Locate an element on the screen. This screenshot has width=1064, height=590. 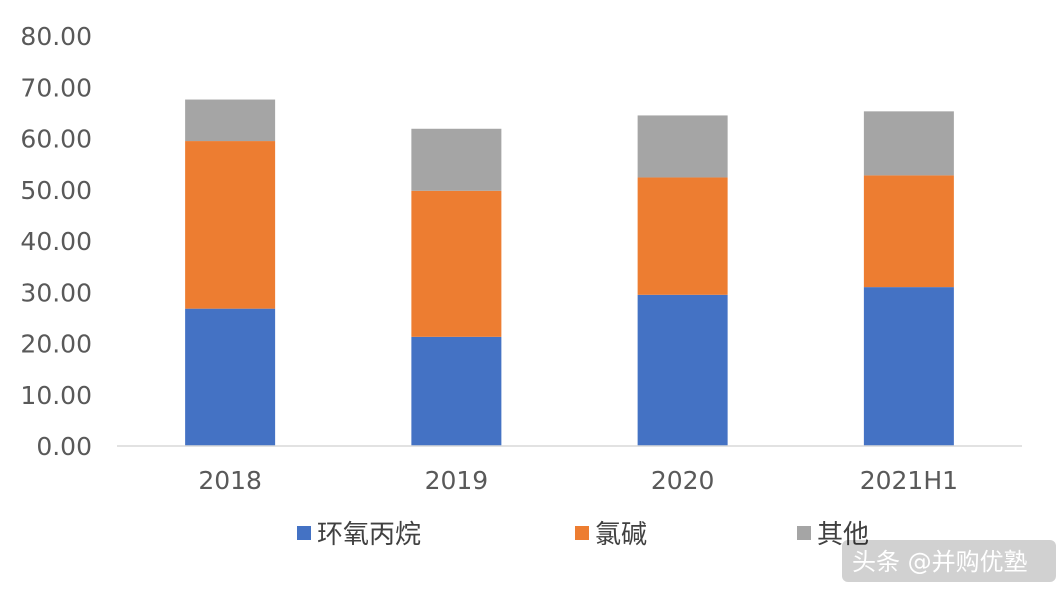
watermark: 头条 @并购优塾 is located at coordinates (949, 561).